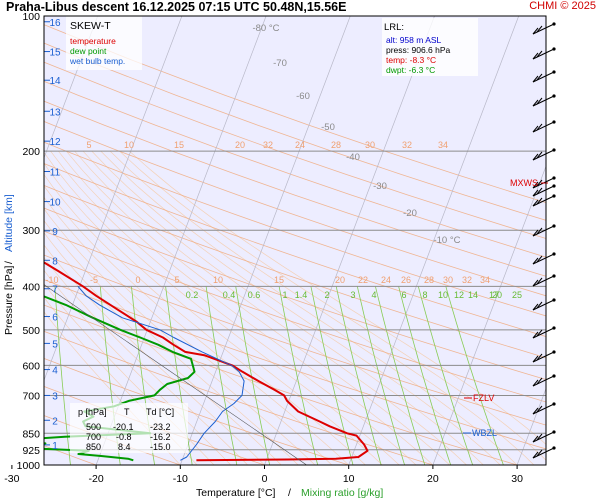  I want to click on altitude-tick-label: 6, so click(55, 318).